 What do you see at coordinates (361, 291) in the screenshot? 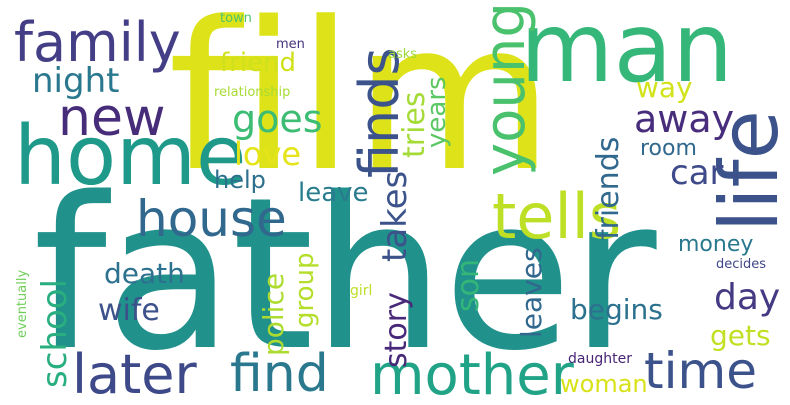
I see `word-girl: girl` at bounding box center [361, 291].